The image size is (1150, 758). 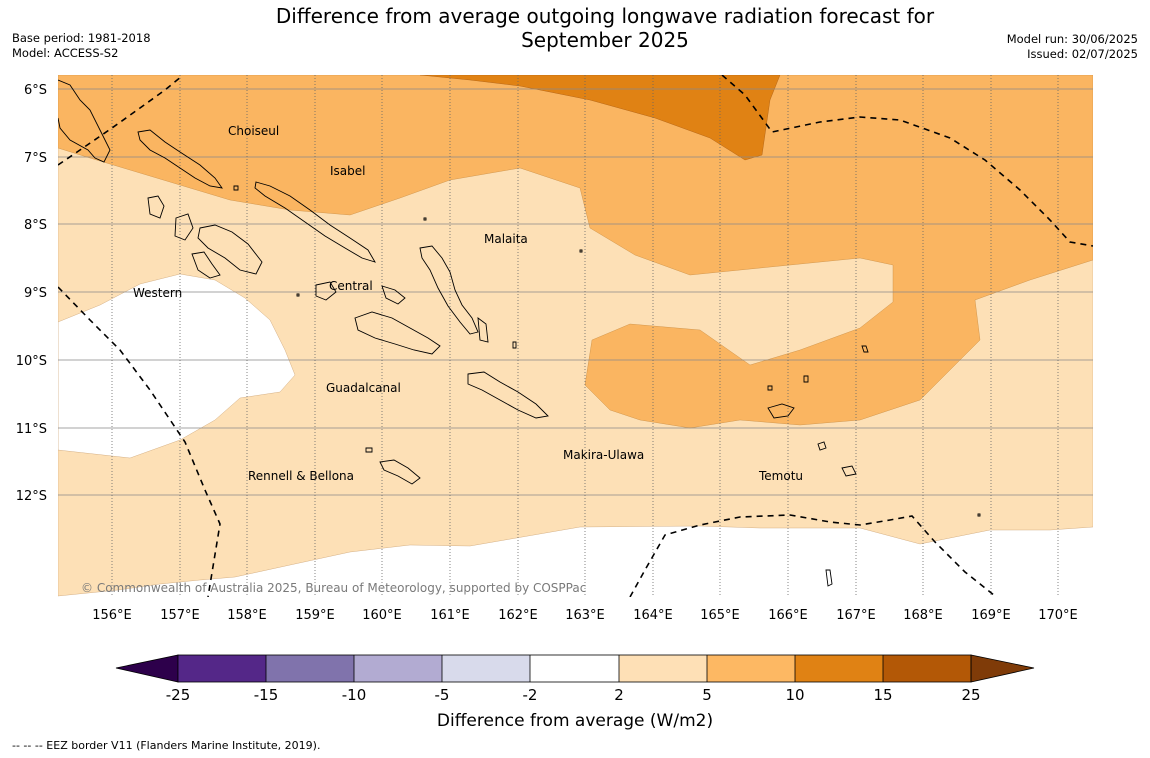 What do you see at coordinates (35, 90) in the screenshot?
I see `lat-label: 6°S` at bounding box center [35, 90].